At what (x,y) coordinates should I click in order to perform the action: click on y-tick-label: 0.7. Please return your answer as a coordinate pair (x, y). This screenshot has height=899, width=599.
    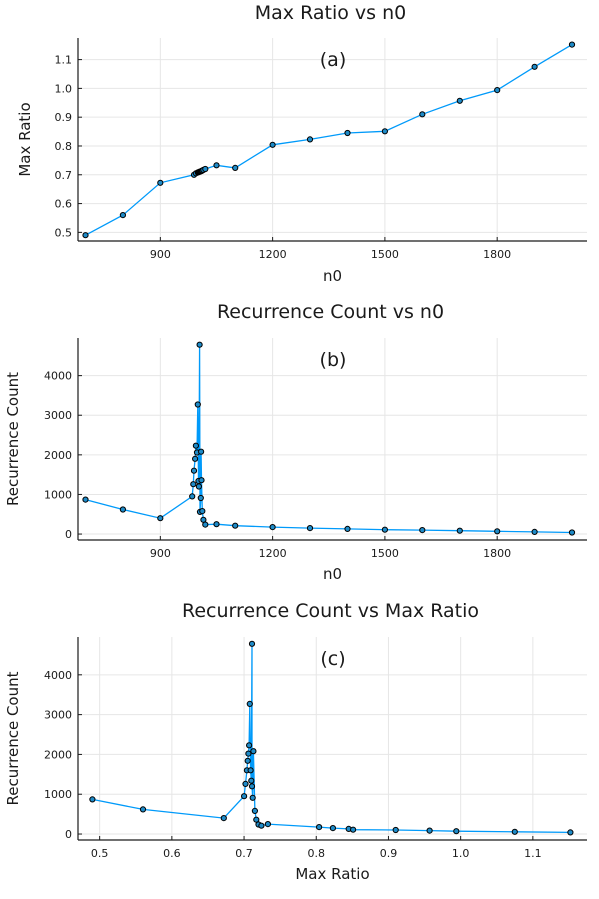
    Looking at the image, I should click on (64, 175).